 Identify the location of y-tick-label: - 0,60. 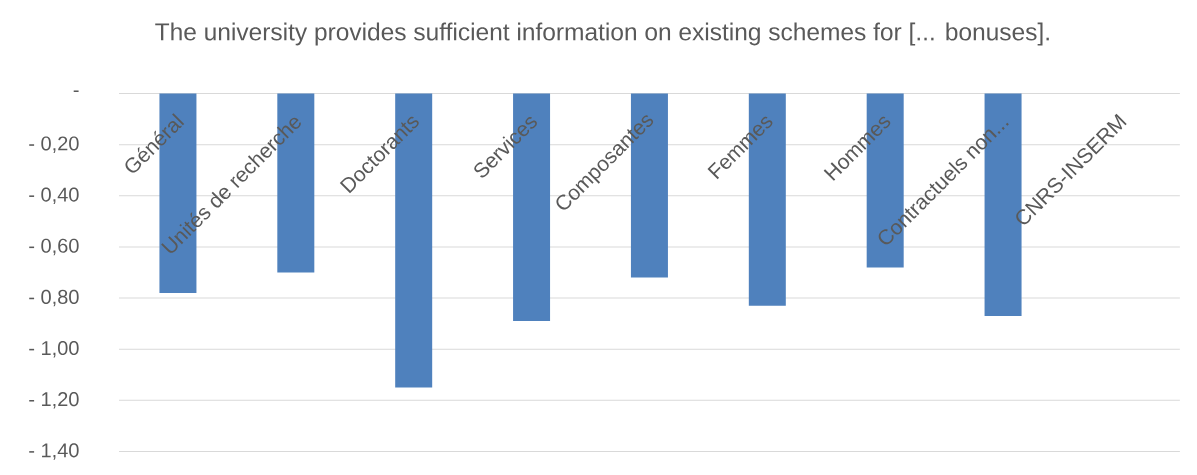
(54, 247).